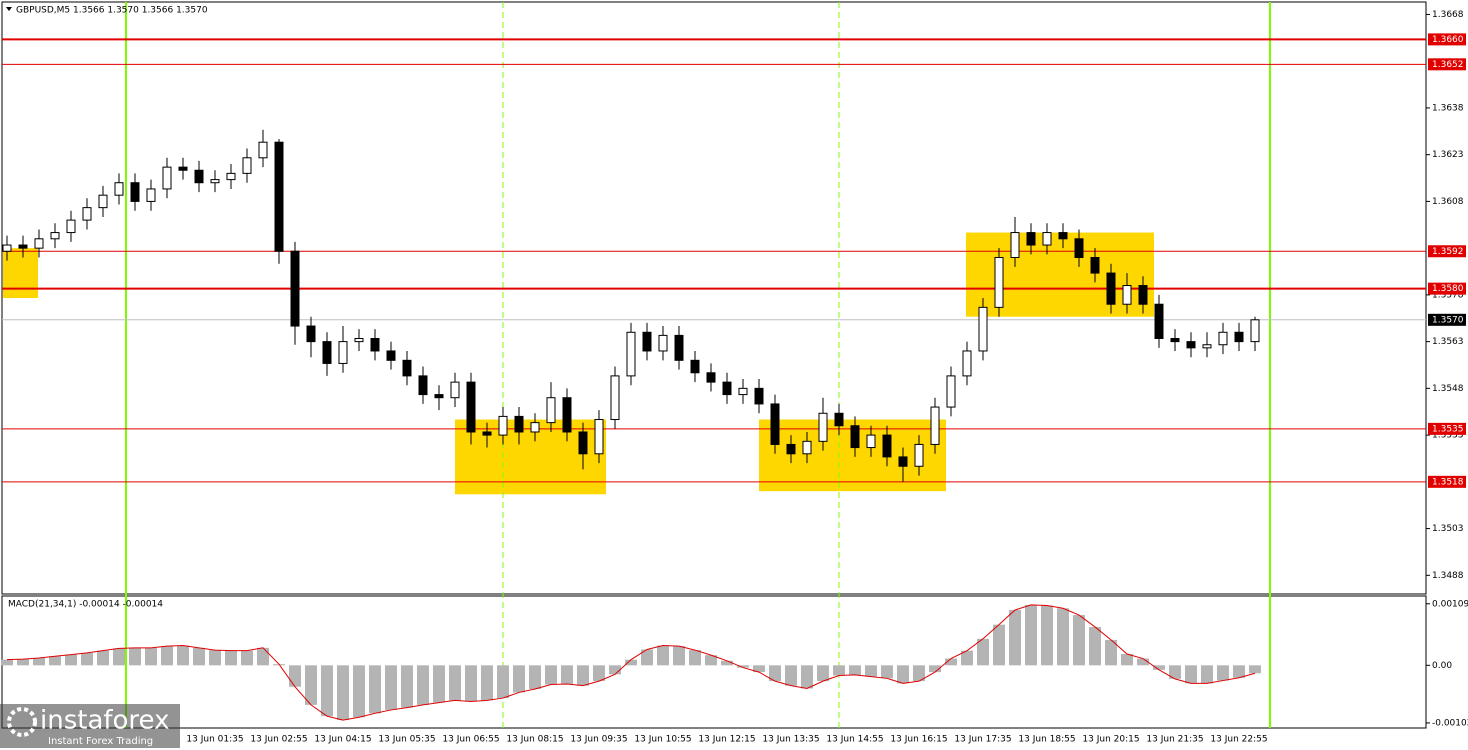 The width and height of the screenshot is (1468, 750). What do you see at coordinates (1448, 15) in the screenshot?
I see `y-tick-label: 1.3668` at bounding box center [1448, 15].